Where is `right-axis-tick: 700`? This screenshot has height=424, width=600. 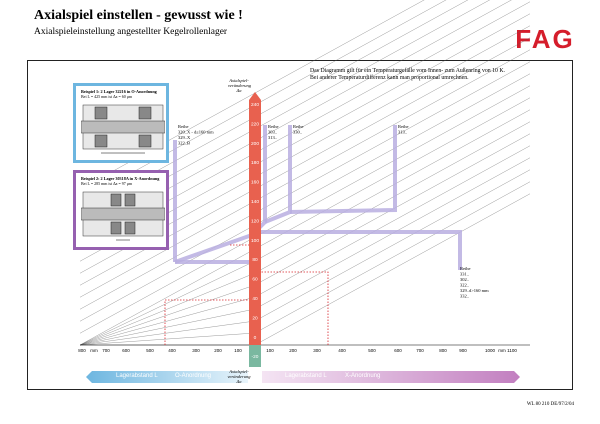 right-axis-tick: 700 is located at coordinates (420, 350).